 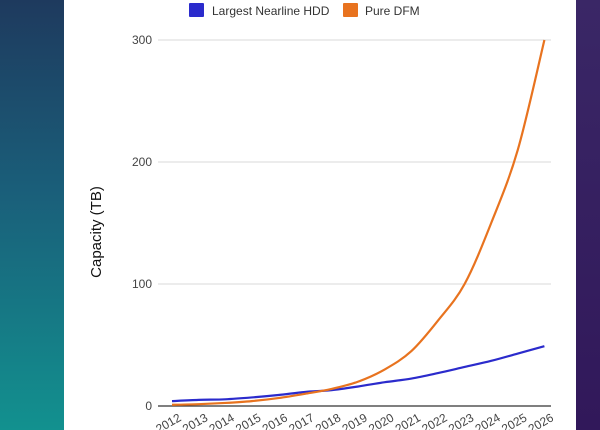 I want to click on x-tick-label: 2017, so click(x=301, y=420).